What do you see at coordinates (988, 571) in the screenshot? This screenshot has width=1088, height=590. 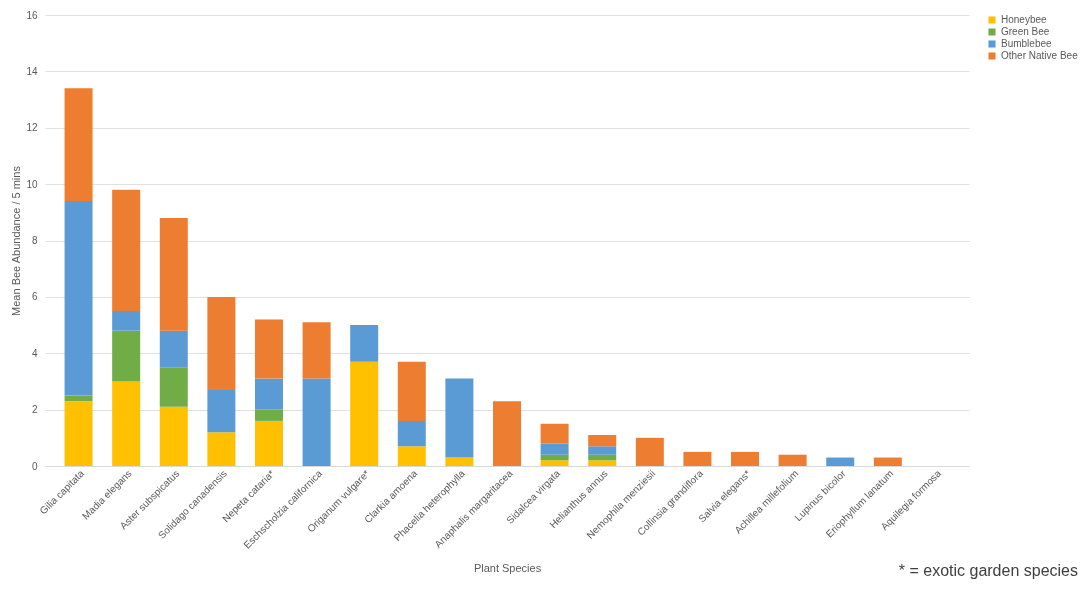 I see `text: * = exotic garden species` at bounding box center [988, 571].